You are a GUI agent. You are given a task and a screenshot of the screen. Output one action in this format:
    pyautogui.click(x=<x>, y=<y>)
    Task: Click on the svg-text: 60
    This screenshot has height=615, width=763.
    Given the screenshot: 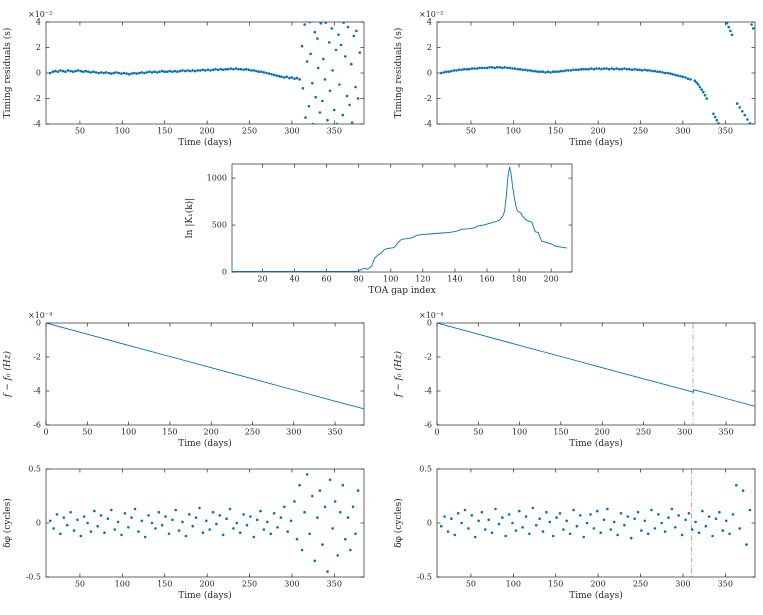 What is the action you would take?
    pyautogui.click(x=326, y=279)
    